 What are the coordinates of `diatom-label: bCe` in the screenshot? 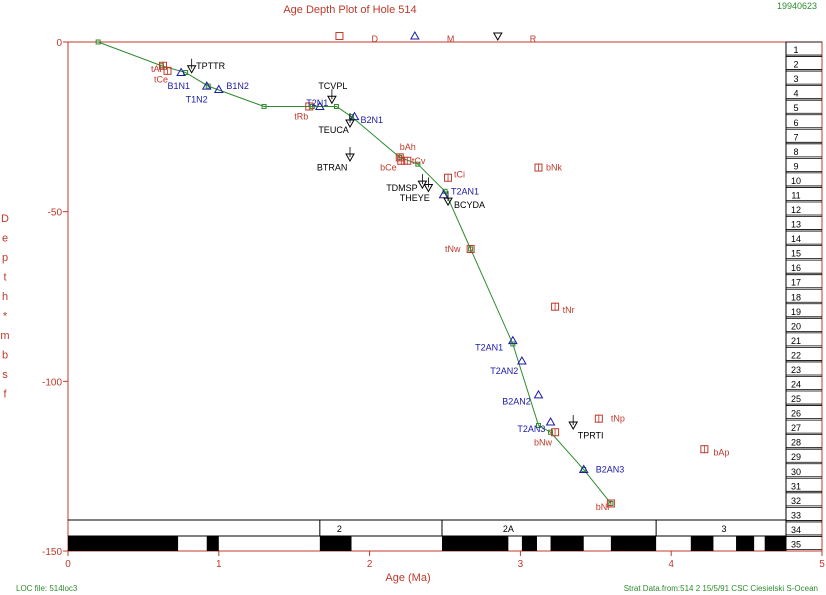 It's located at (388, 168).